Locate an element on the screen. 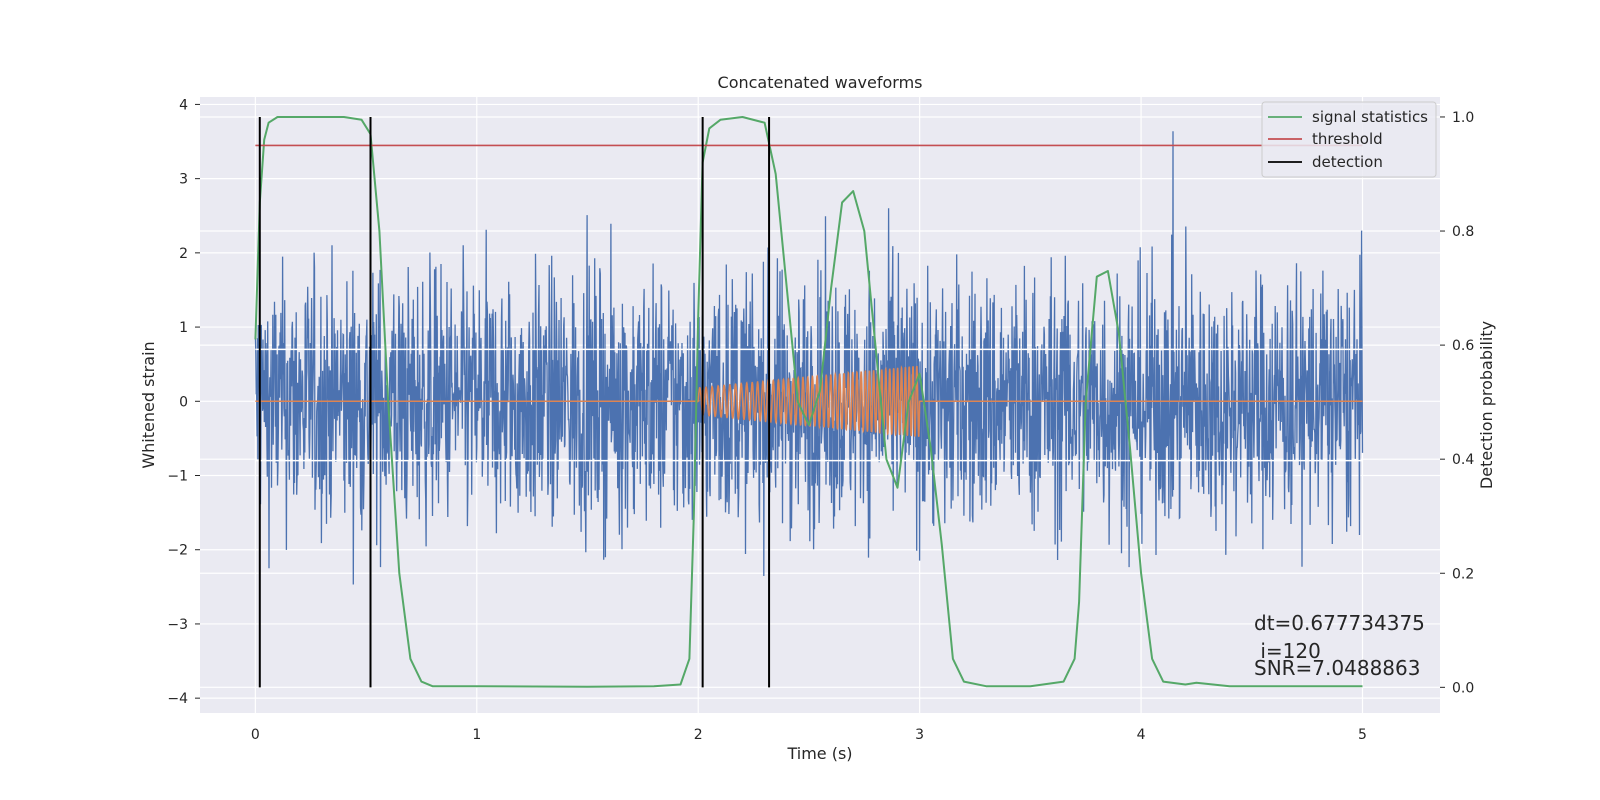 This screenshot has width=1600, height=800. y2-tick-label: 0.8 is located at coordinates (1463, 232).